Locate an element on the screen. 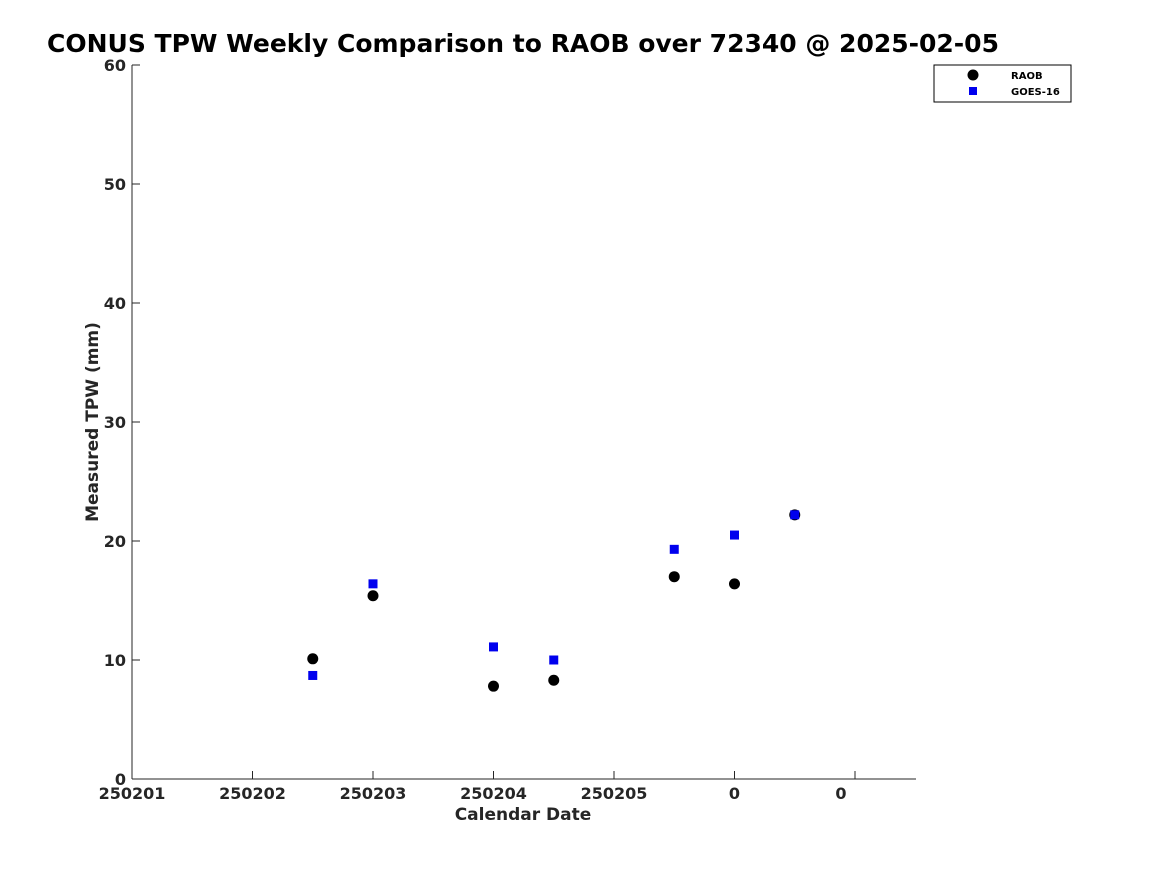 The width and height of the screenshot is (1167, 875). y-tick-label: 30 is located at coordinates (115, 422).